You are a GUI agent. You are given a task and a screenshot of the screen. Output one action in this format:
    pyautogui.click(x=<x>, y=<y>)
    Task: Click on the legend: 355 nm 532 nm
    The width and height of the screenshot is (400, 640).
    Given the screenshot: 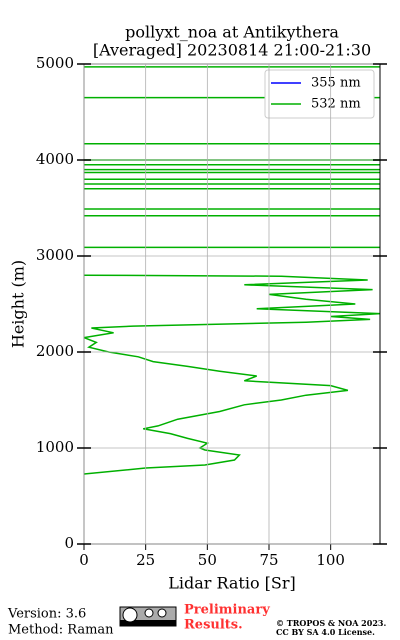 What is the action you would take?
    pyautogui.click(x=319, y=94)
    